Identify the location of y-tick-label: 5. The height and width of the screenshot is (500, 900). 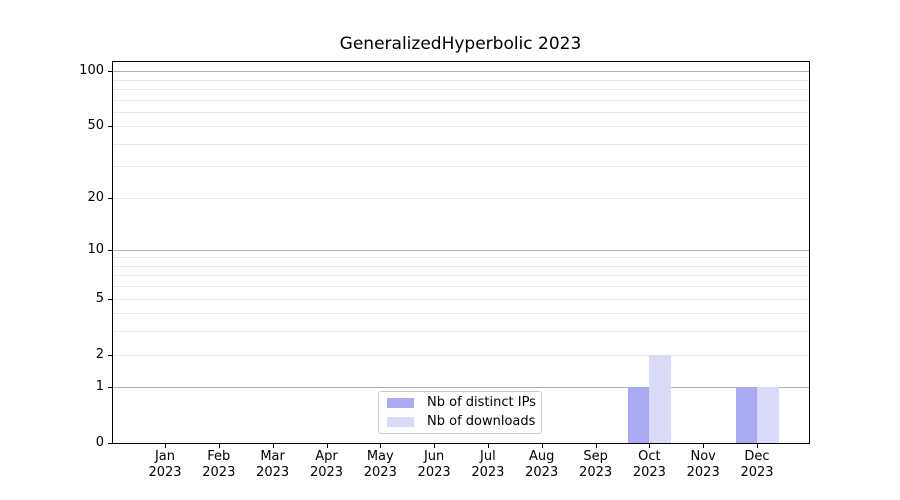
(99, 298).